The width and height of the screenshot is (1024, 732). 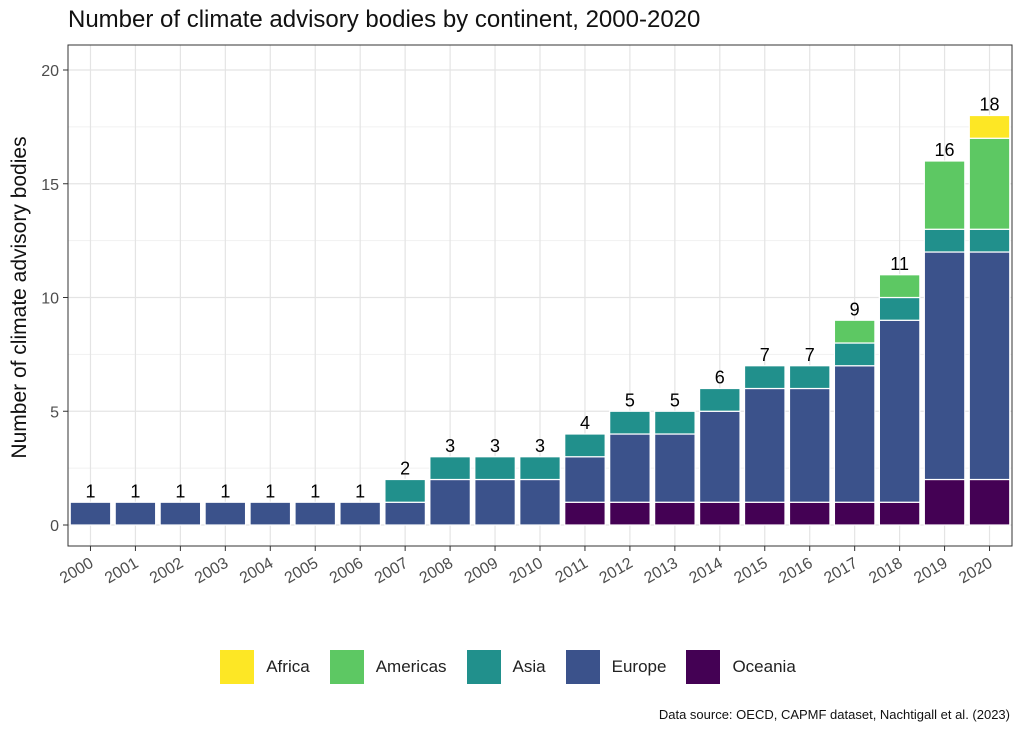 I want to click on x-tick-label: 2000, so click(x=76, y=571).